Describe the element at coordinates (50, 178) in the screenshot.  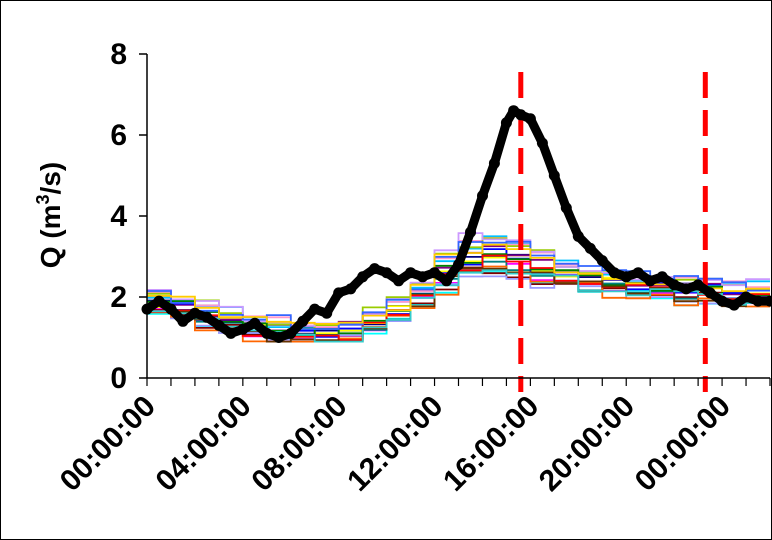
I see `y-axis-title-tail: /s)` at that location.